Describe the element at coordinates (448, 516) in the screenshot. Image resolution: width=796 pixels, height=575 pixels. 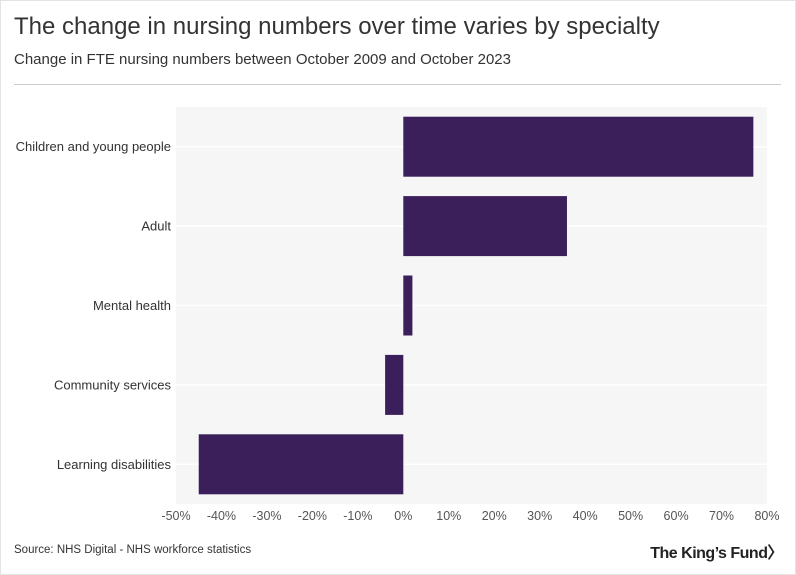
I see `x-tick-label: 10%` at that location.